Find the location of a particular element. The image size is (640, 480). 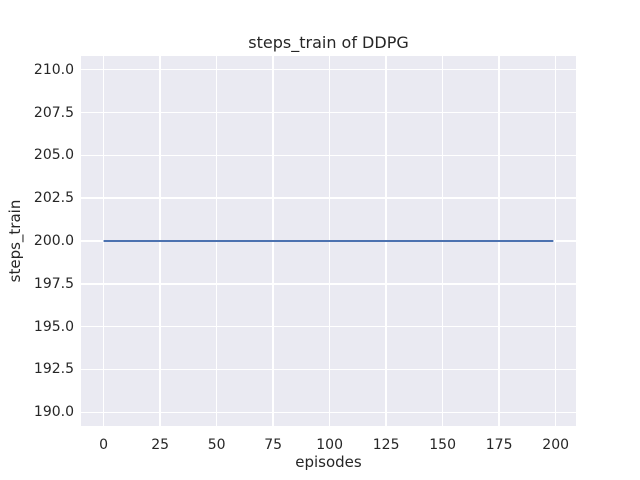

x-tick-label: 100 is located at coordinates (329, 445).